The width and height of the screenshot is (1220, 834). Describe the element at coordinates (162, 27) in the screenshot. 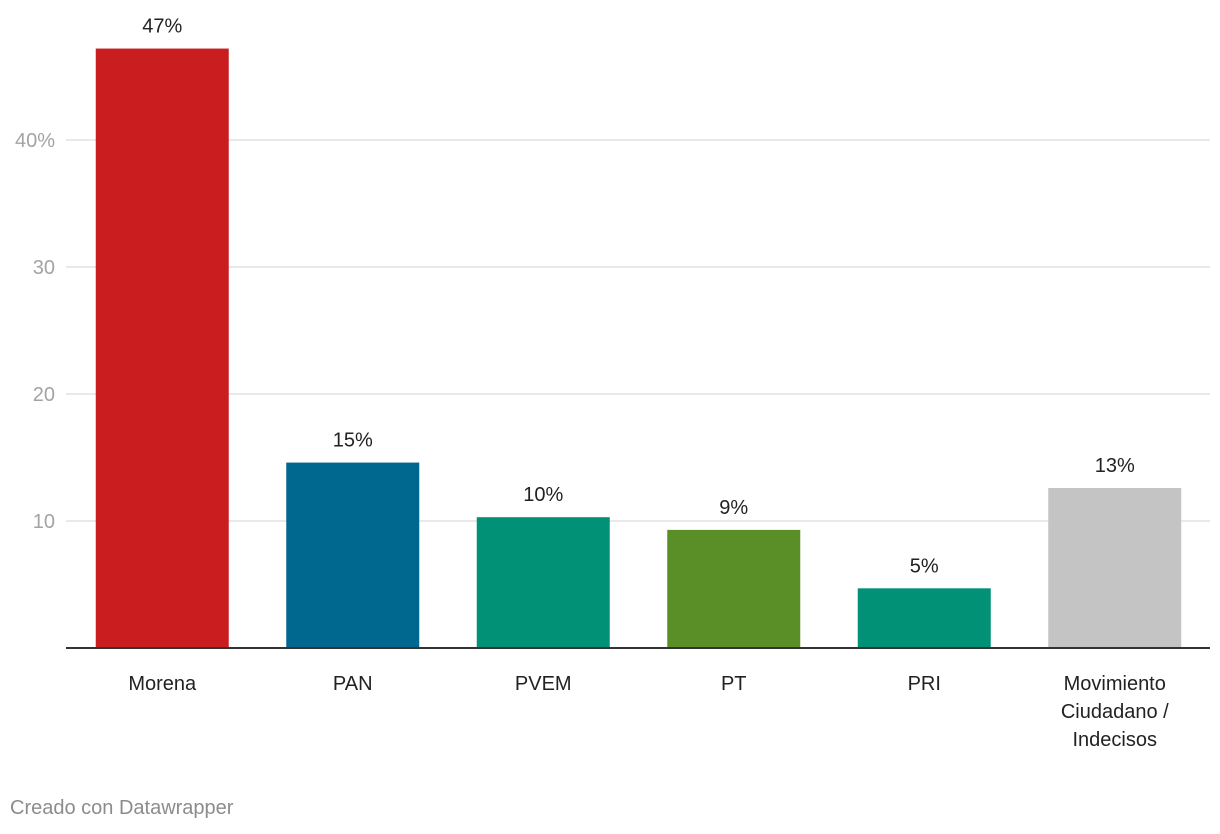

I see `bar-value-label: 47%` at that location.